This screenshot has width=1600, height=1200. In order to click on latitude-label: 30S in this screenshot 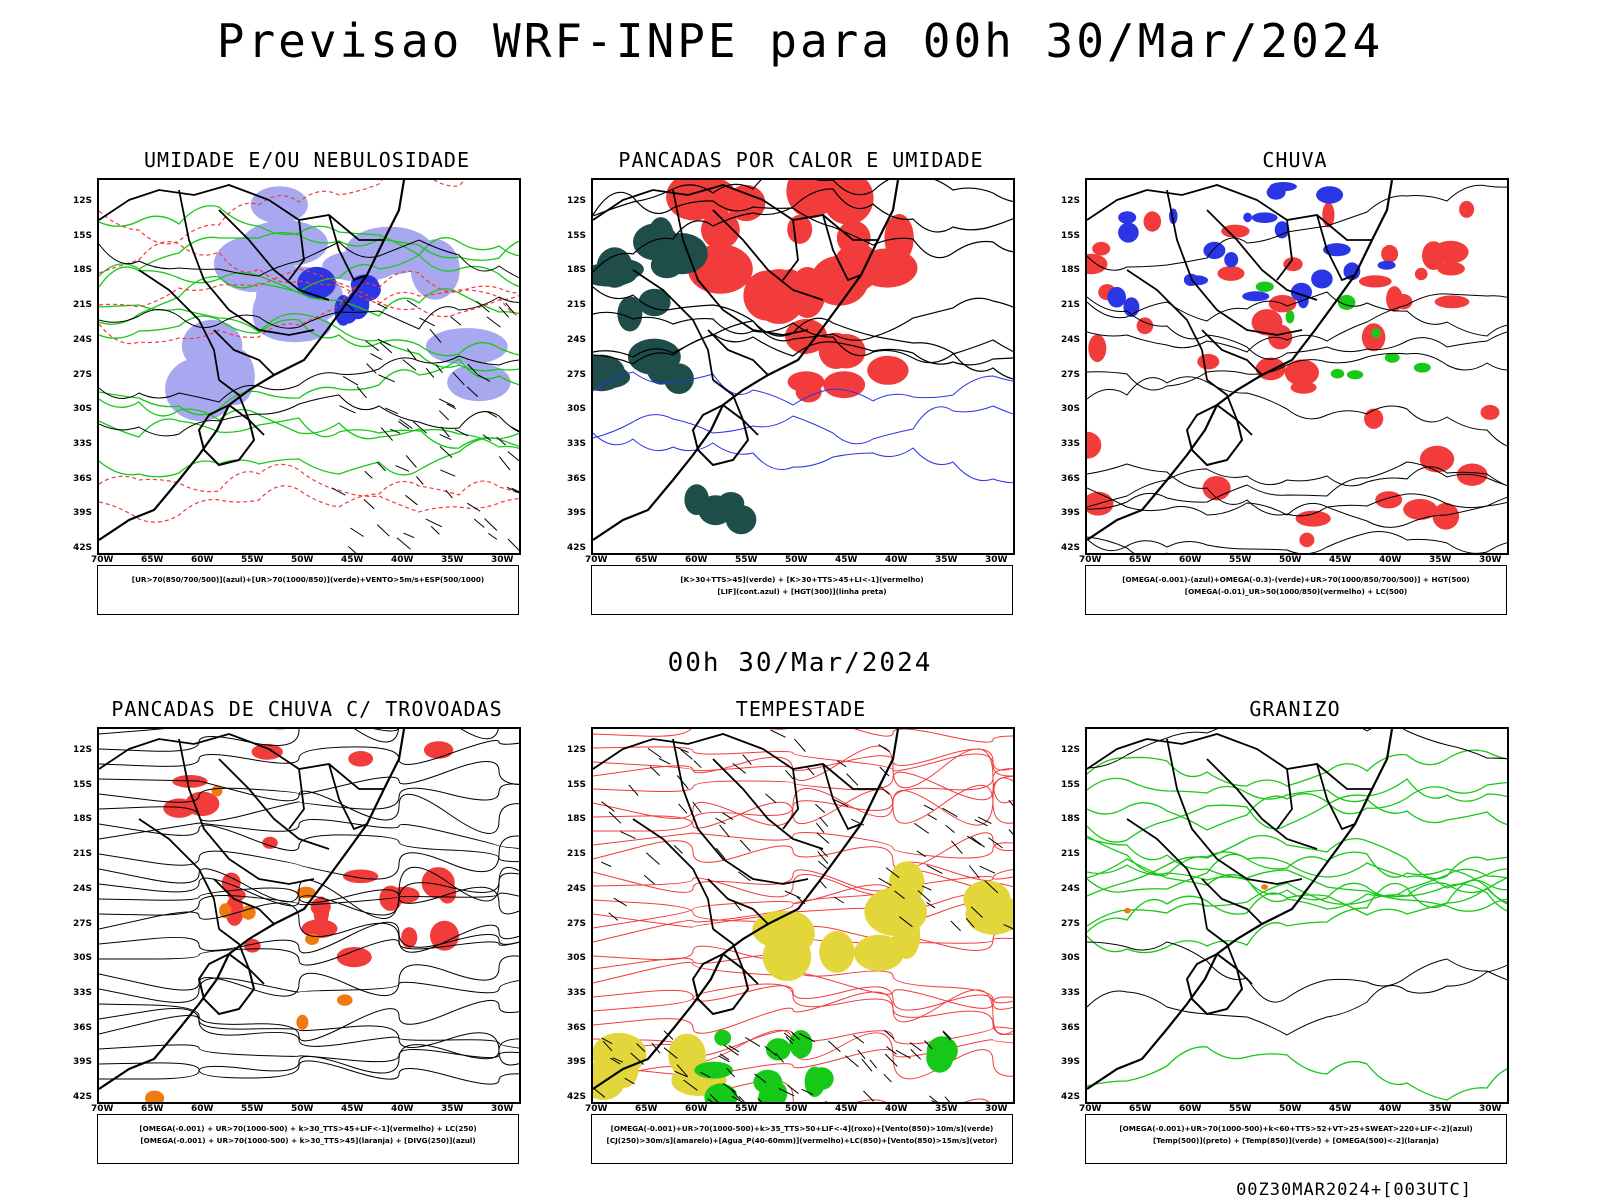, I will do `click(577, 958)`.